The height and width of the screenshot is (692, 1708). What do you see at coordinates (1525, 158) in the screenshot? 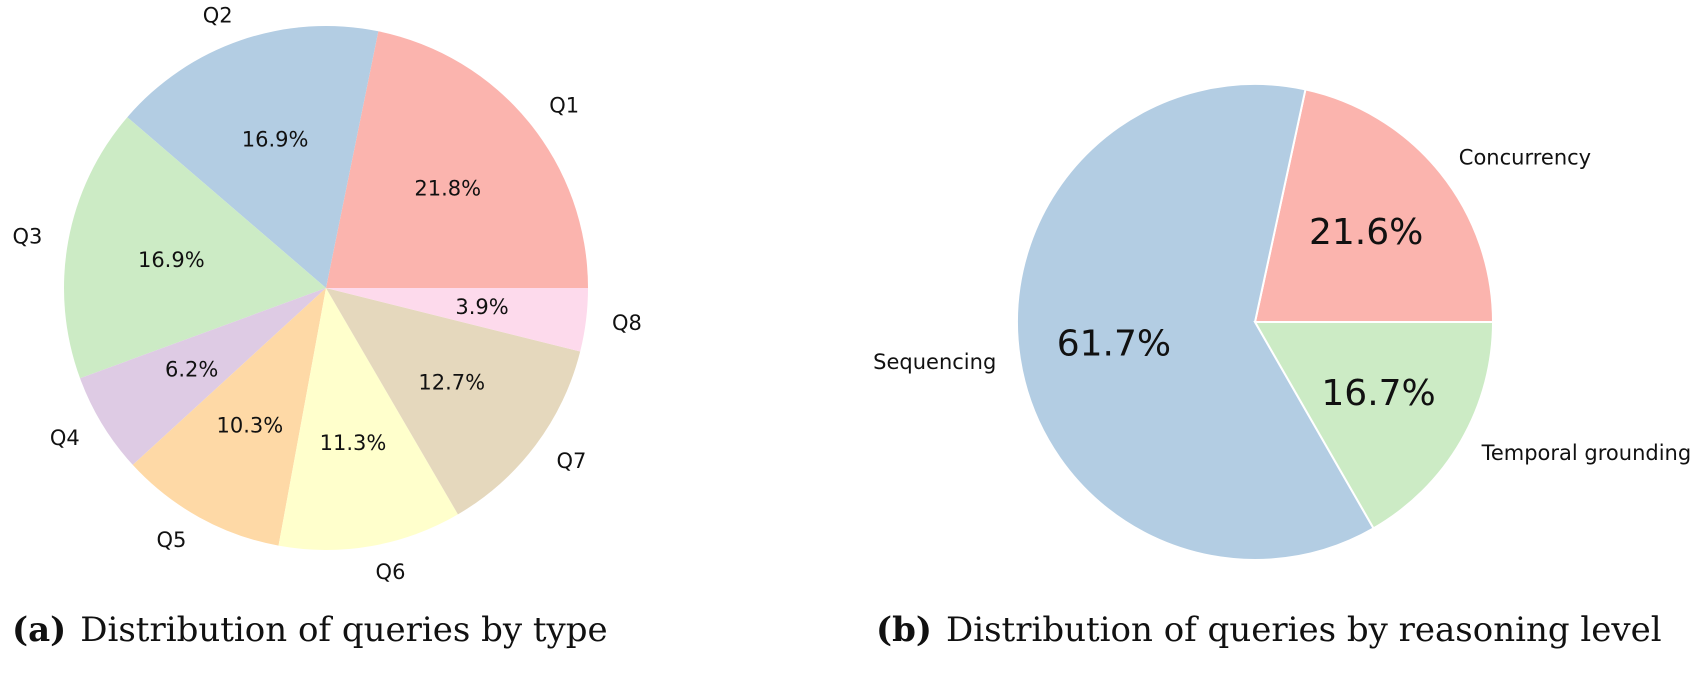
I see `category-label-concurrency: Concurrency` at bounding box center [1525, 158].